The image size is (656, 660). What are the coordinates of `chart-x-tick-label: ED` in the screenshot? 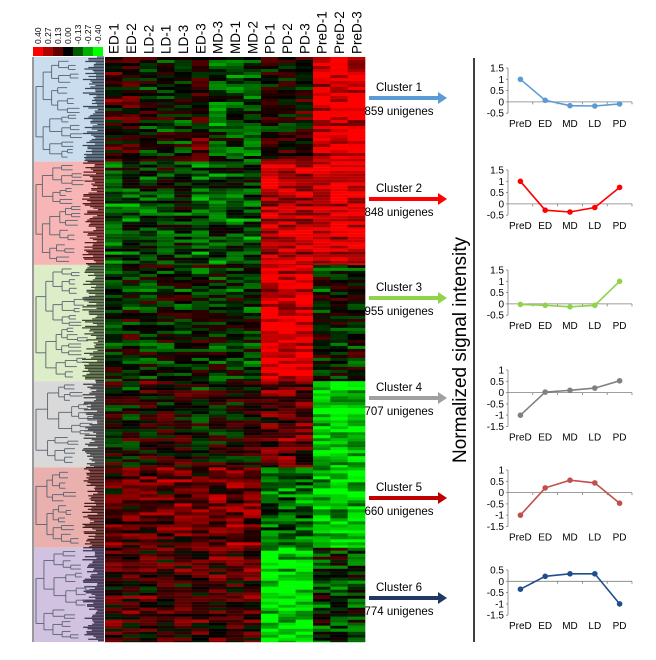 It's located at (545, 124).